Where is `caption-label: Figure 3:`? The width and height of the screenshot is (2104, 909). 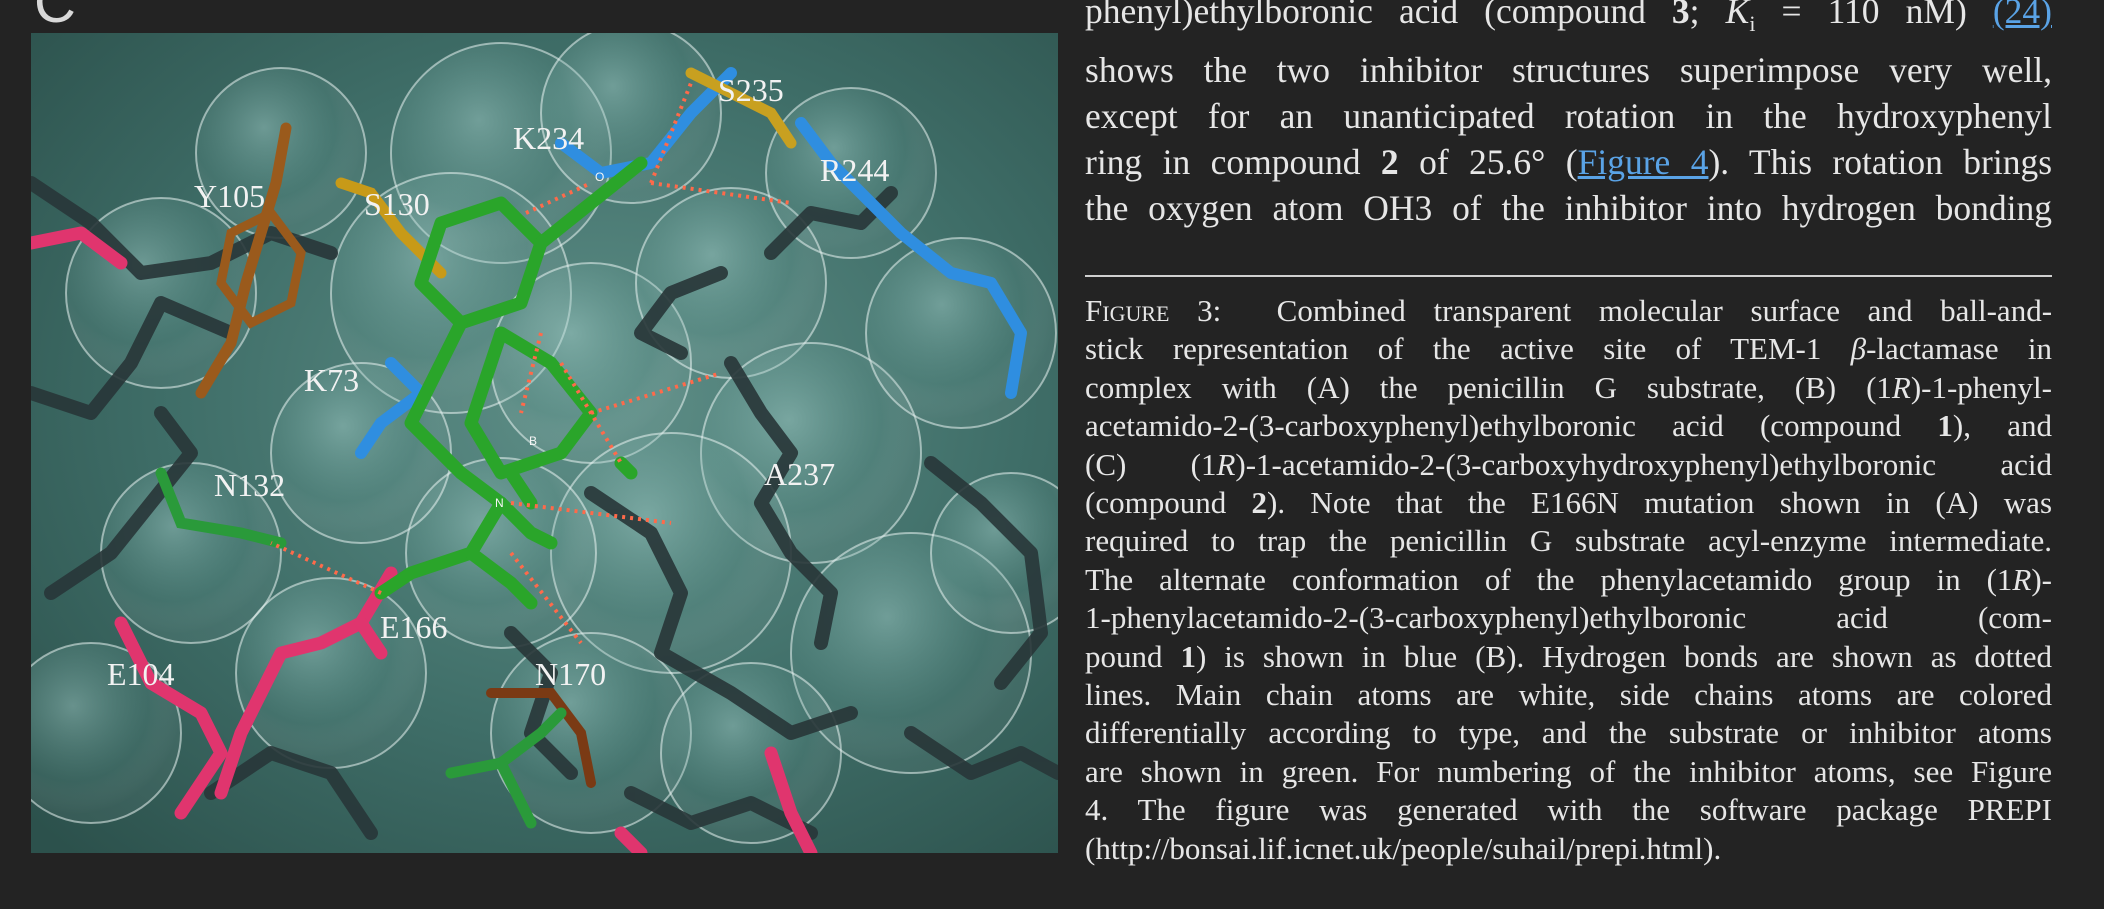 caption-label: Figure 3: is located at coordinates (1153, 310).